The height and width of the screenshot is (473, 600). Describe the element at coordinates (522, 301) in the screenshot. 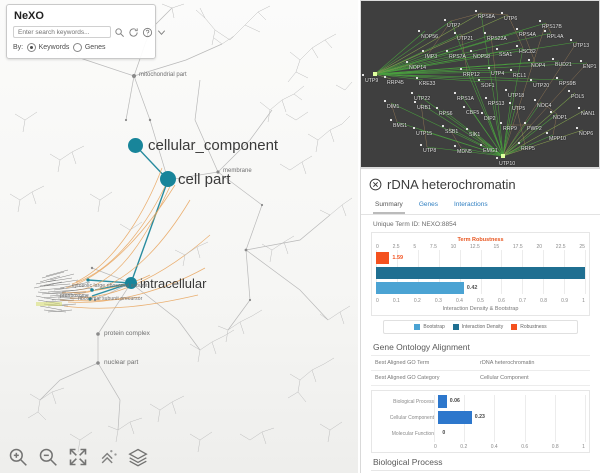

I see `axis-tick: 0.7` at that location.